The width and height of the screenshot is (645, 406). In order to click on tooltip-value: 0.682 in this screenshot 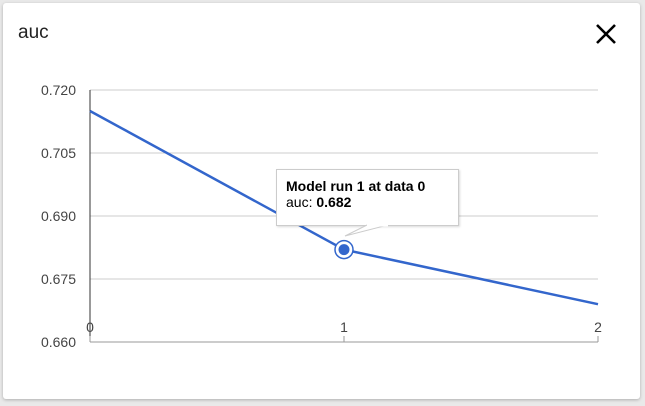, I will do `click(334, 202)`.